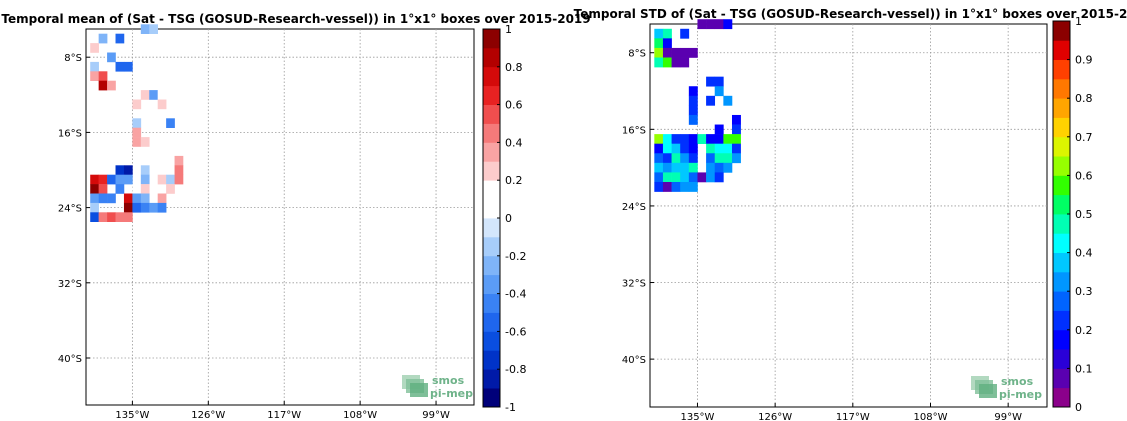 This screenshot has height=421, width=1127. What do you see at coordinates (697, 105) in the screenshot?
I see `right-data-cells` at bounding box center [697, 105].